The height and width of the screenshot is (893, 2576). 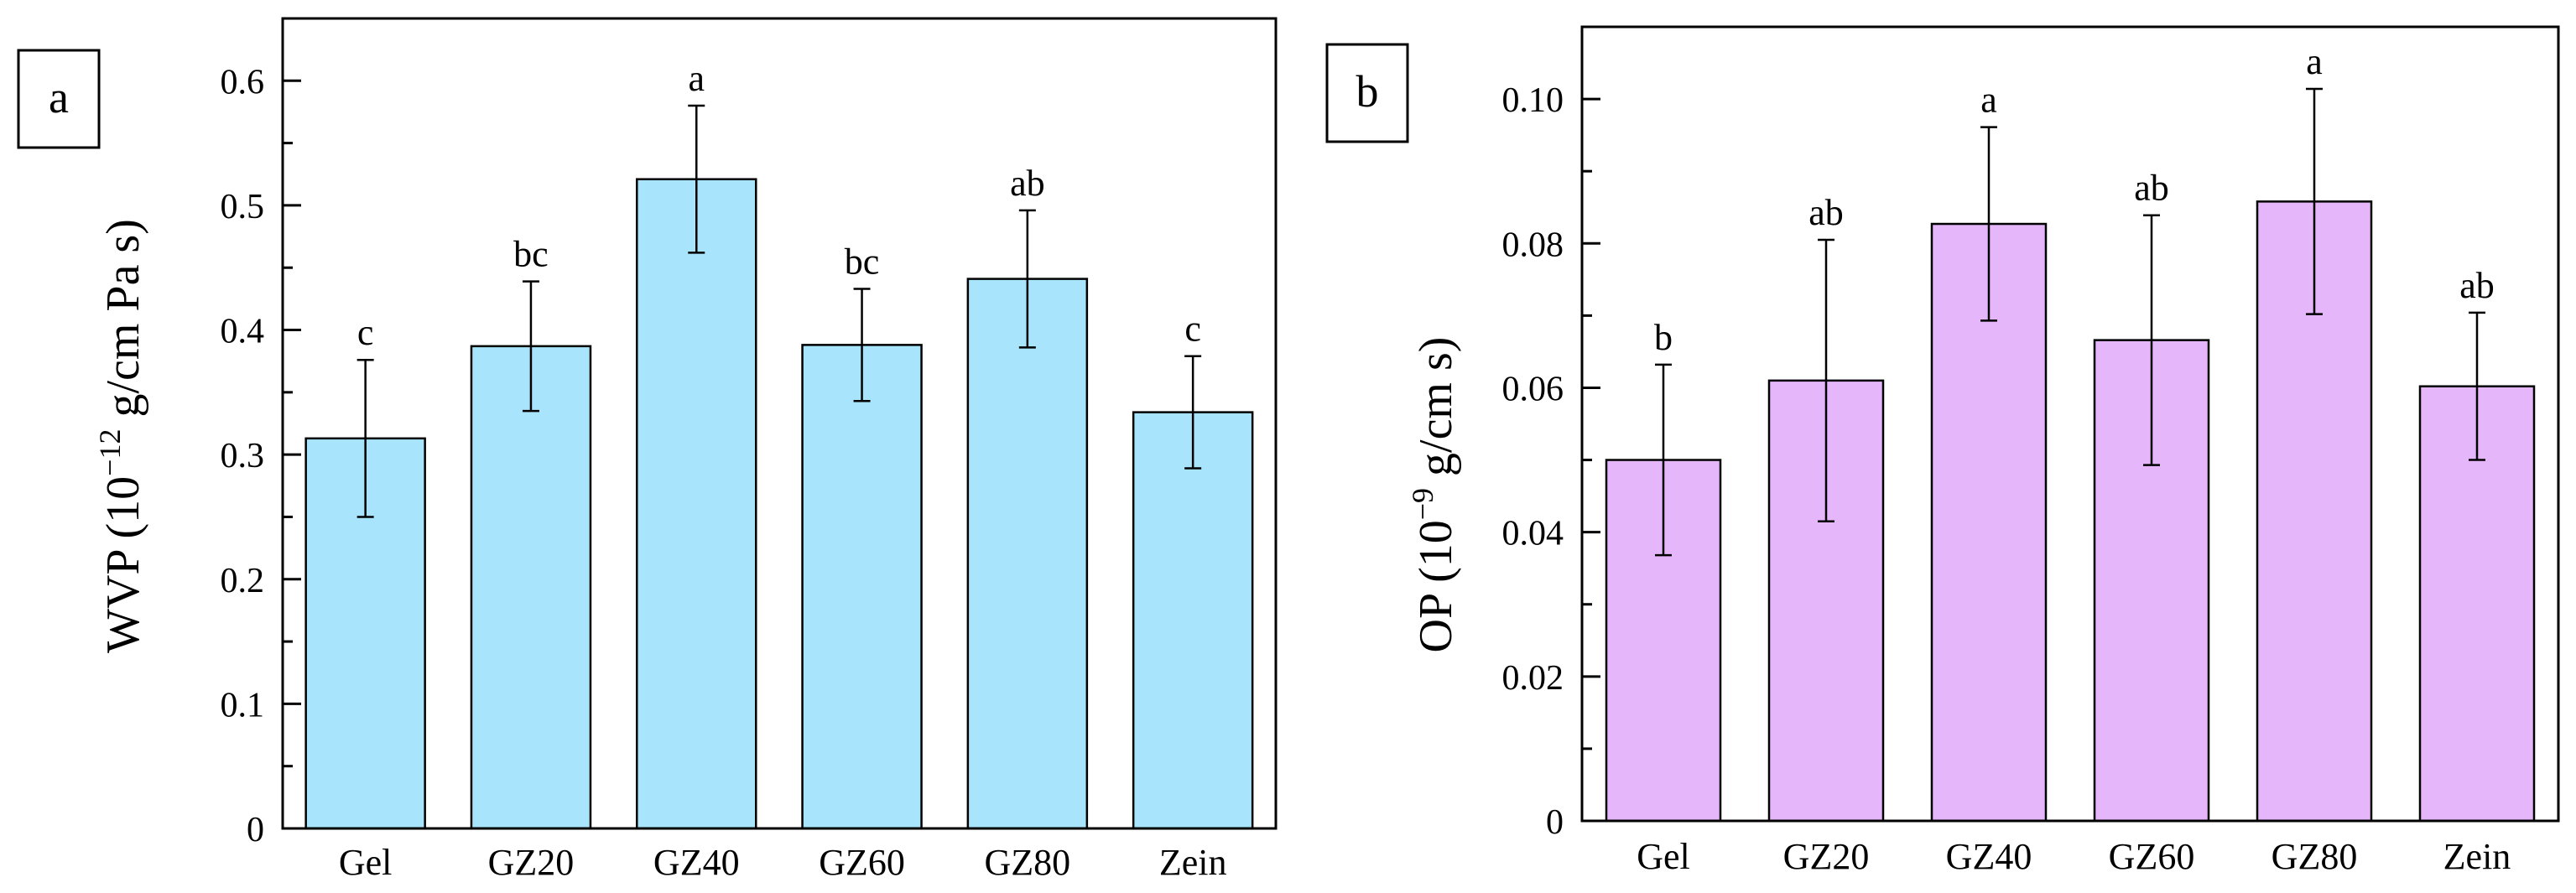 What do you see at coordinates (121, 436) in the screenshot?
I see `panel-a-y-axis-label: WVP (10−12 g/cm Pa s)` at bounding box center [121, 436].